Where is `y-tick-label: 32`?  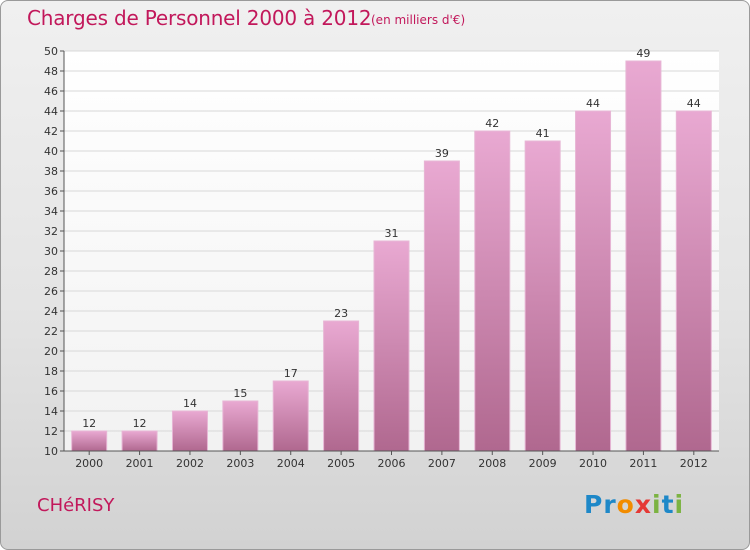
y-tick-label: 32 is located at coordinates (51, 231).